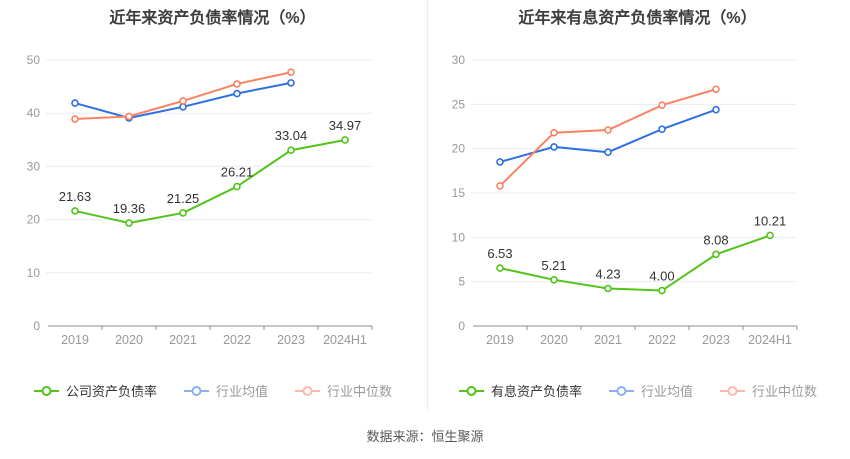 The image size is (850, 459). Describe the element at coordinates (785, 391) in the screenshot. I see `legend-label: 行业中位数` at that location.